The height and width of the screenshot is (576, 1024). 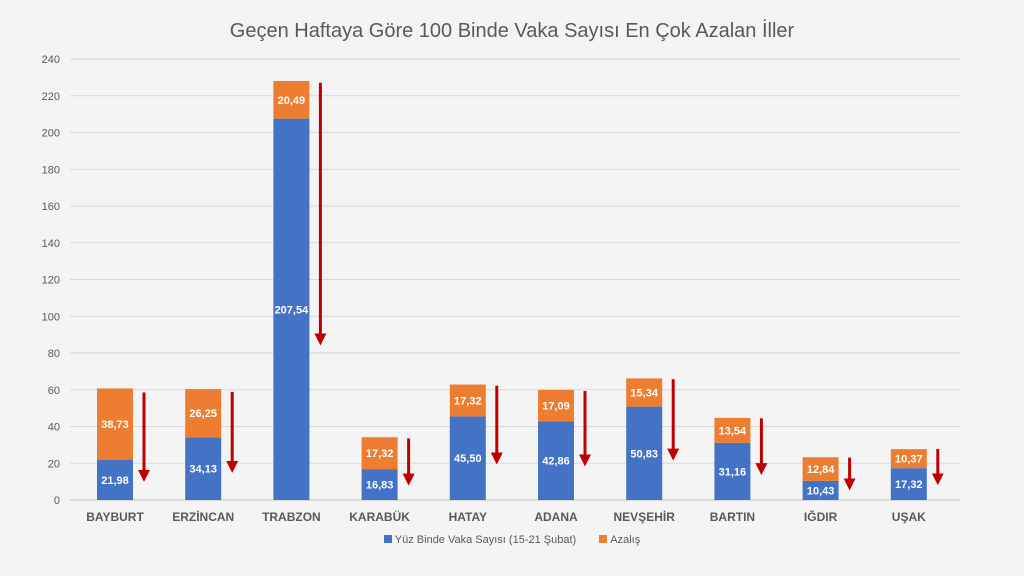 I want to click on data-label: 26,25, so click(x=203, y=414).